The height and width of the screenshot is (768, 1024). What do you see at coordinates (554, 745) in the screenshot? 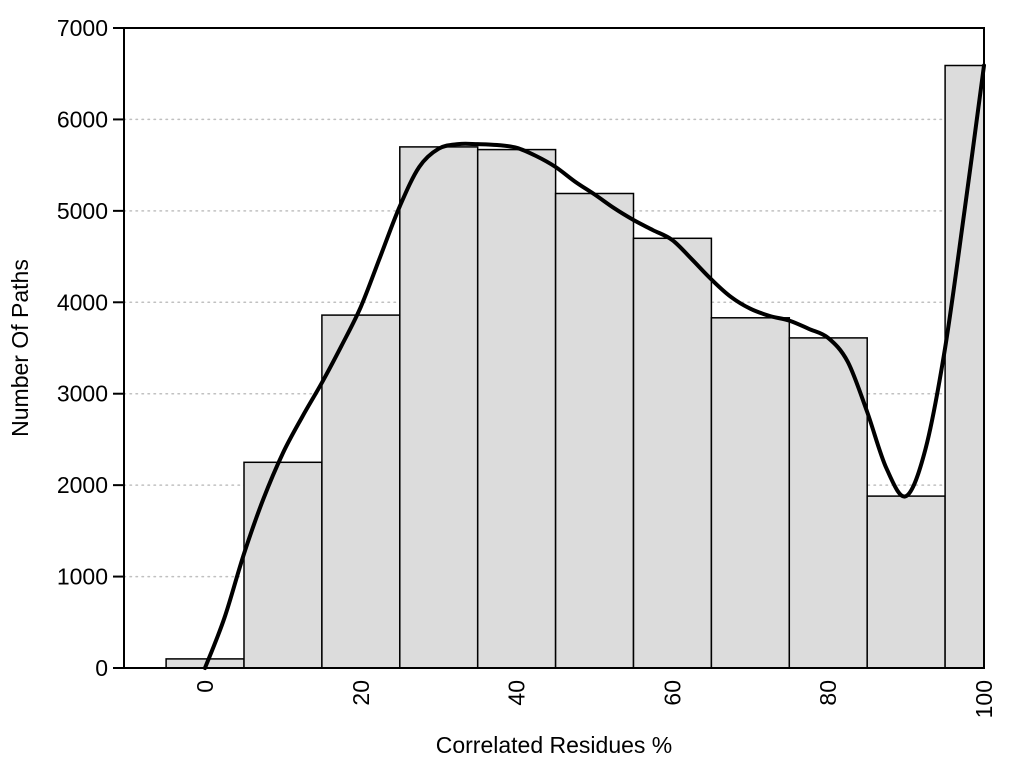
I see `x-axis-title: Correlated Residues %` at bounding box center [554, 745].